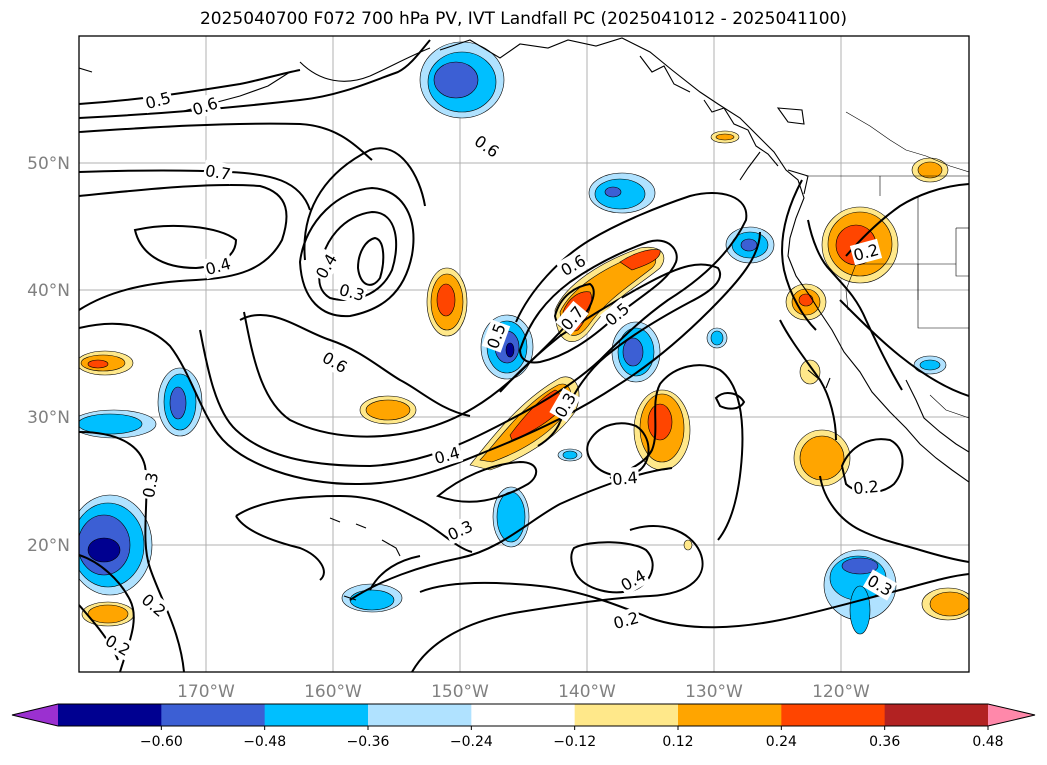 The image size is (1047, 765). Describe the element at coordinates (471, 742) in the screenshot. I see `colorbar-tick-label: −0.24` at that location.